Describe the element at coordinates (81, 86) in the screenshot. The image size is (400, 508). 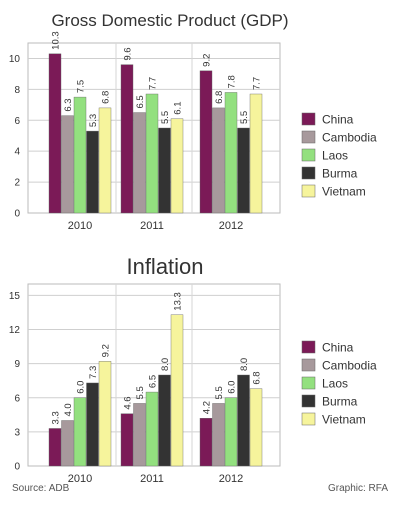
I see `gdp-data-label: 7.5` at that location.